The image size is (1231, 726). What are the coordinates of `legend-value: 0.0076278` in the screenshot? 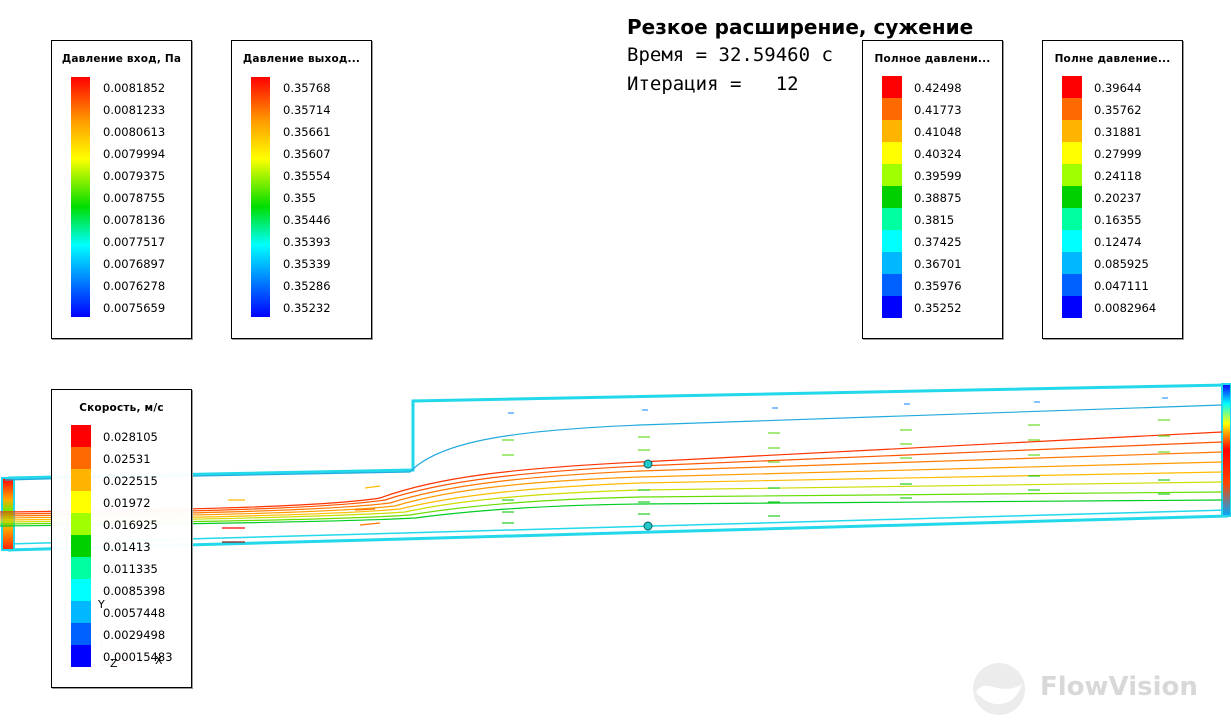 It's located at (134, 286).